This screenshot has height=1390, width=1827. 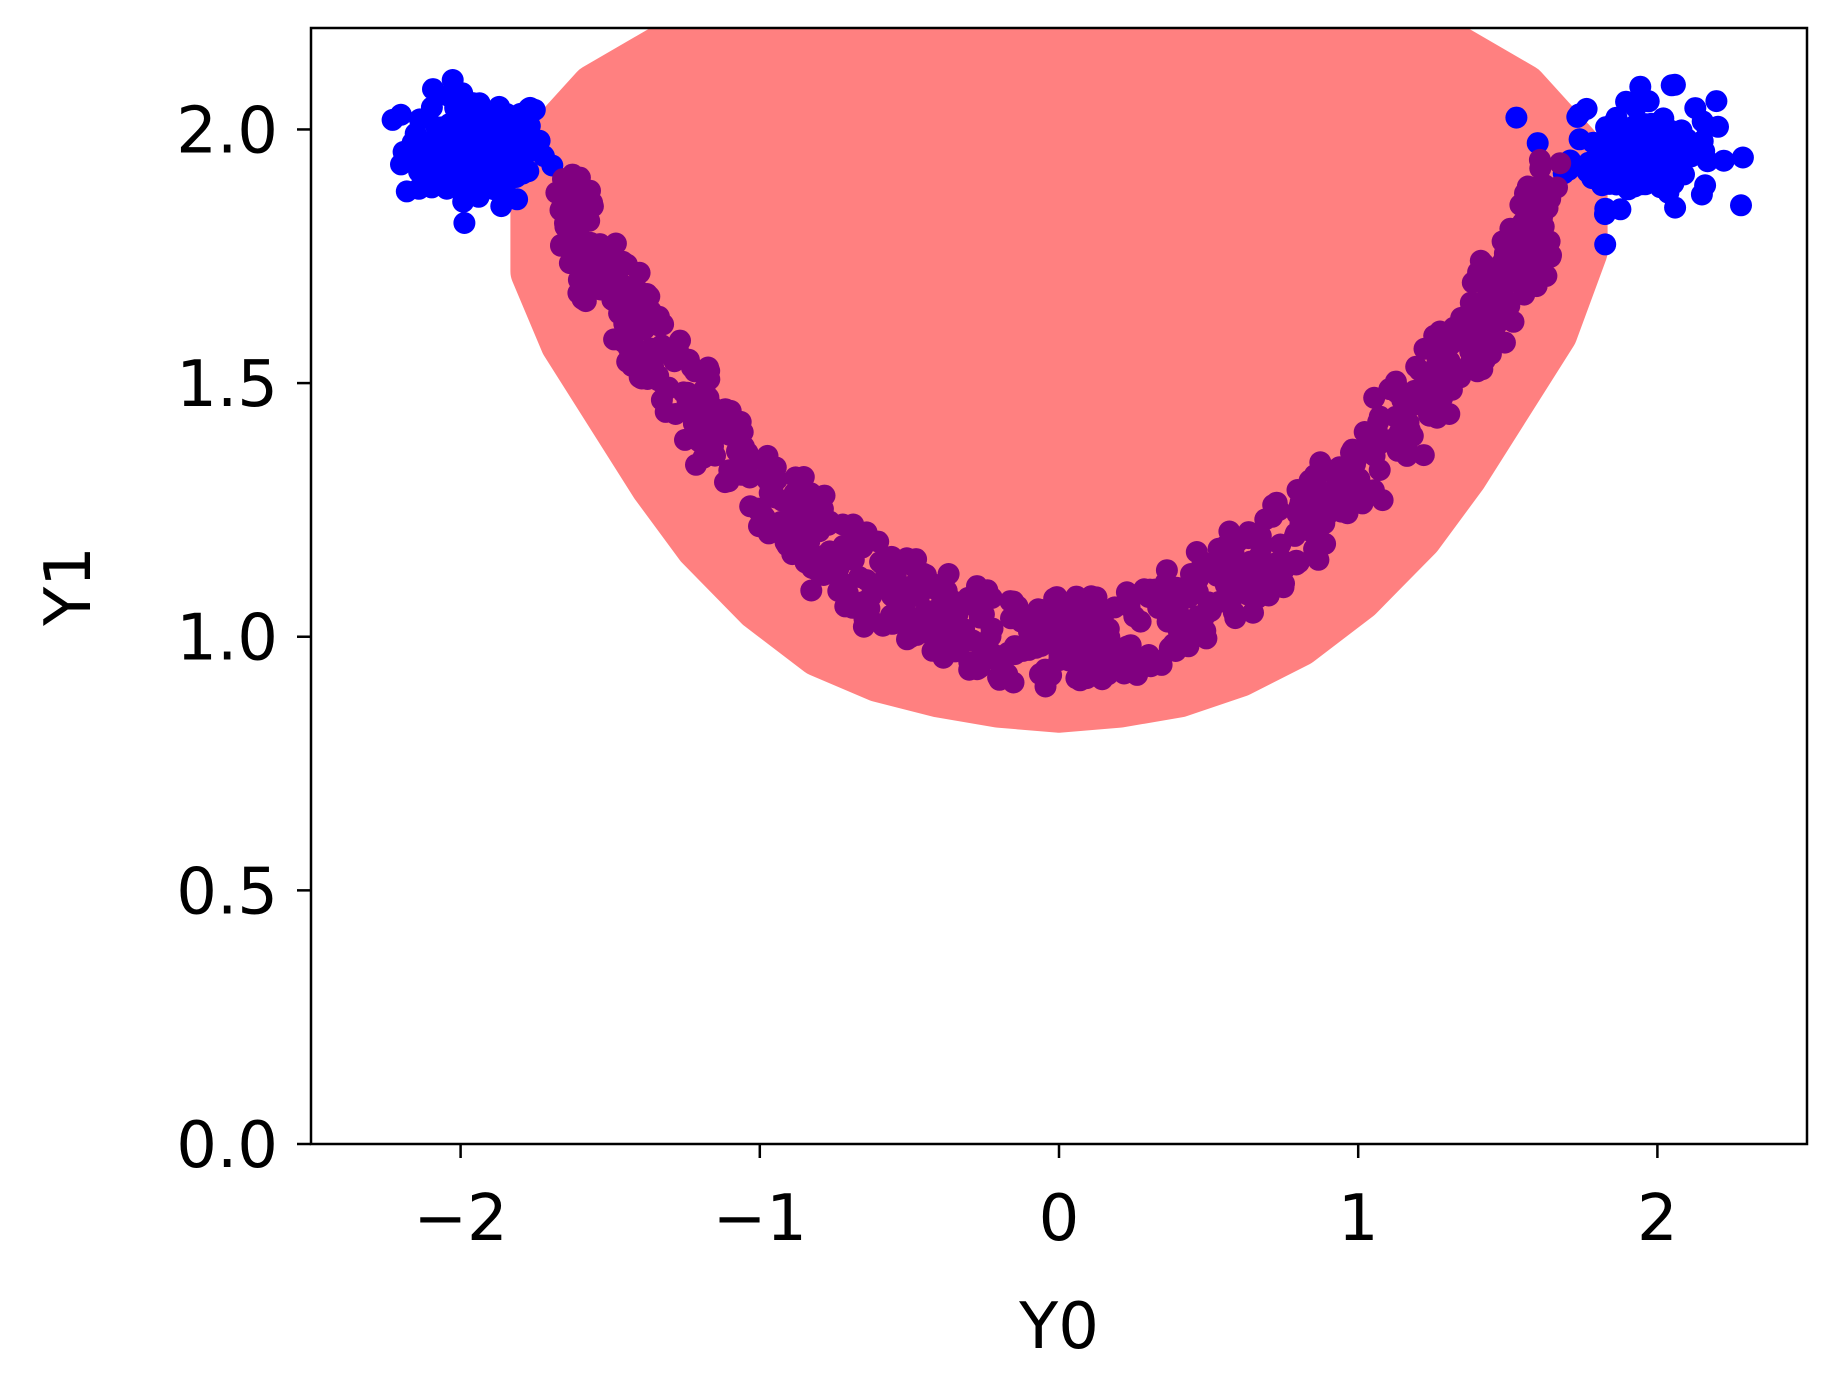 What do you see at coordinates (760, 1219) in the screenshot?
I see `x-tick-label: −1` at bounding box center [760, 1219].